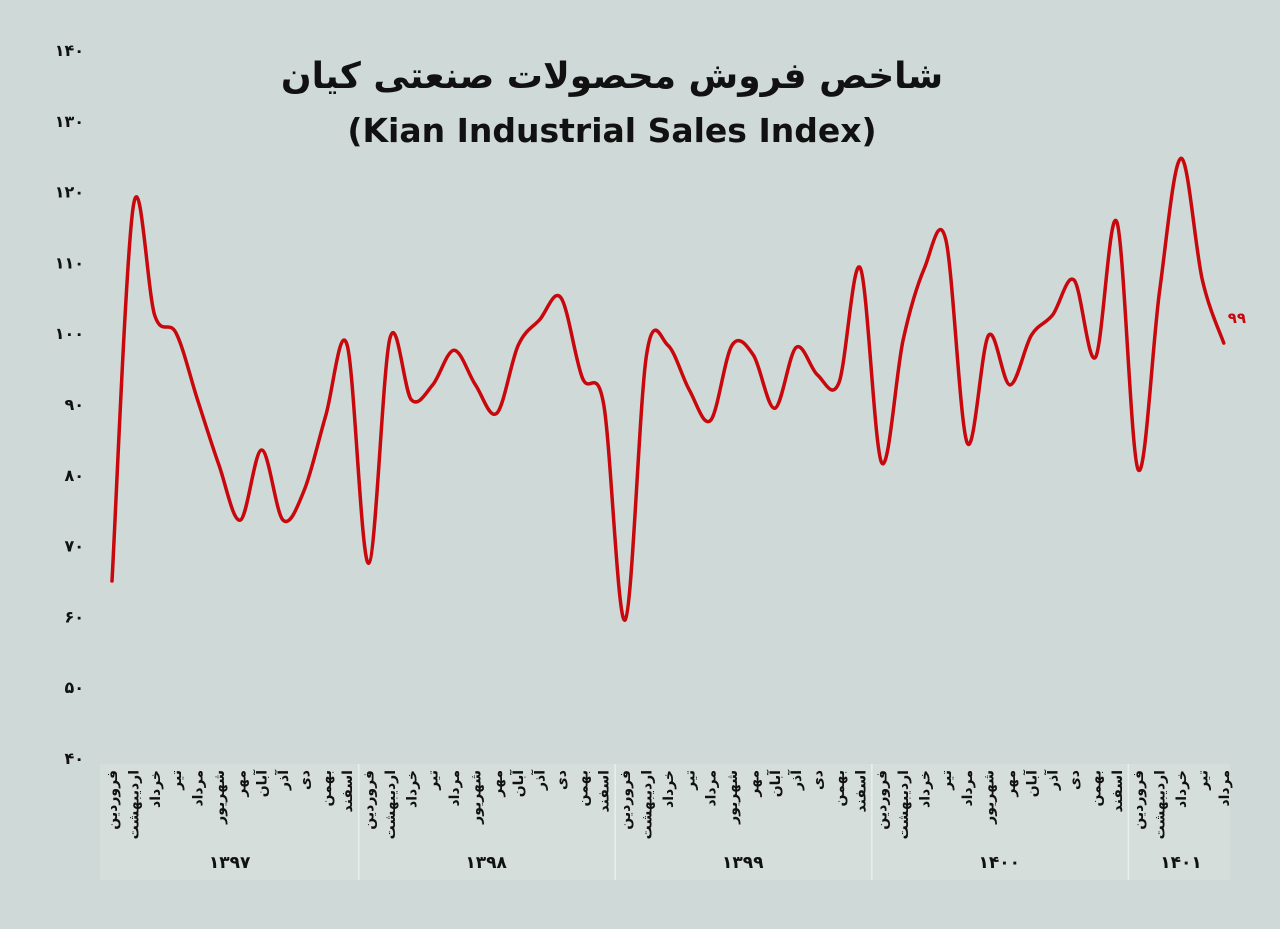 This screenshot has width=1280, height=929. I want to click on y-tick-label: ۱۱۰, so click(69, 262).